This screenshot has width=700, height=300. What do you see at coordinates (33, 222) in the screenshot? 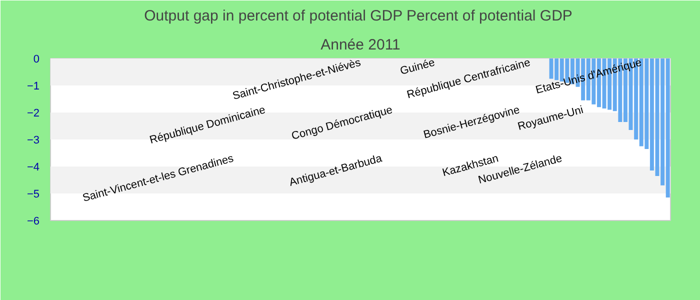
I see `y-tick-label: −6` at bounding box center [33, 222].